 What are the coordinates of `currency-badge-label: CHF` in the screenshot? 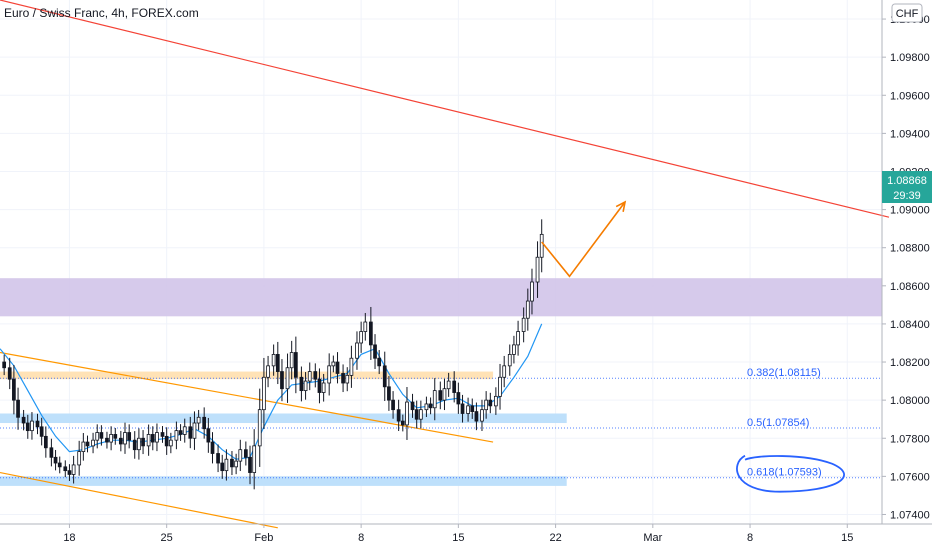 It's located at (907, 14).